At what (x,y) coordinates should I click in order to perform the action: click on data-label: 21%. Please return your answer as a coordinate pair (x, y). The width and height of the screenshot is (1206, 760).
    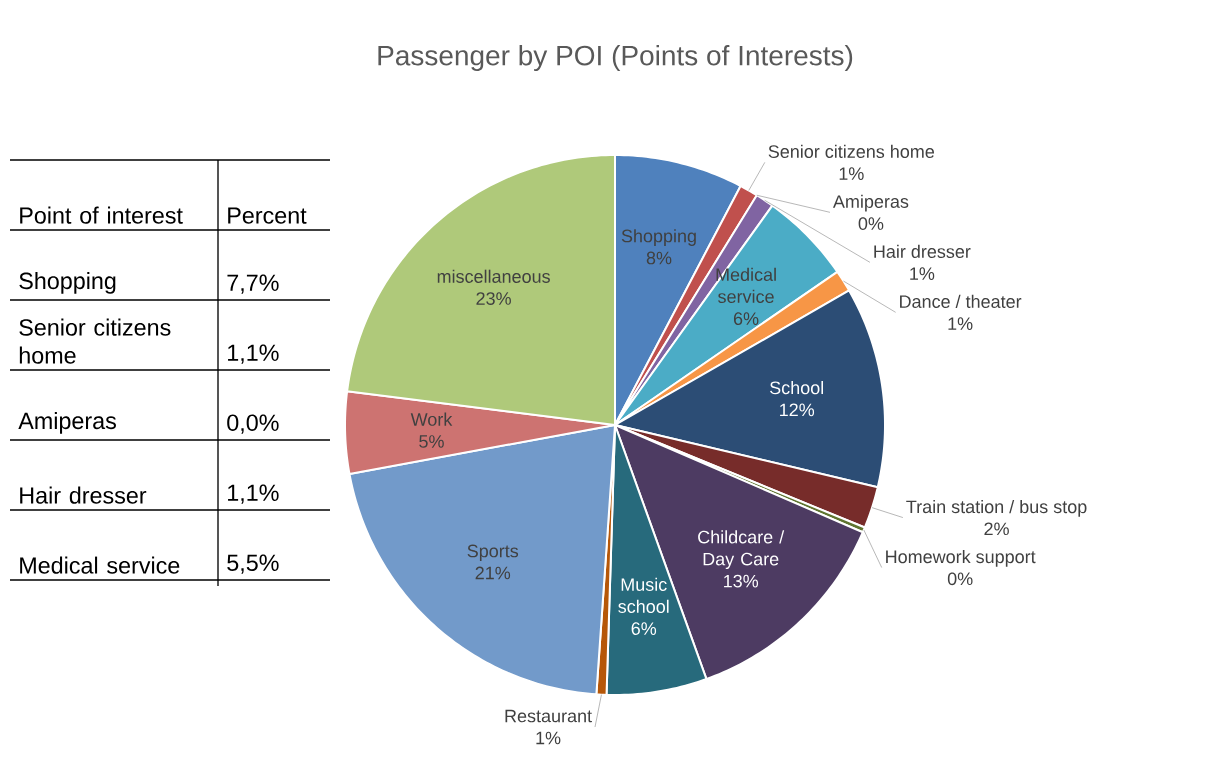
    Looking at the image, I should click on (493, 573).